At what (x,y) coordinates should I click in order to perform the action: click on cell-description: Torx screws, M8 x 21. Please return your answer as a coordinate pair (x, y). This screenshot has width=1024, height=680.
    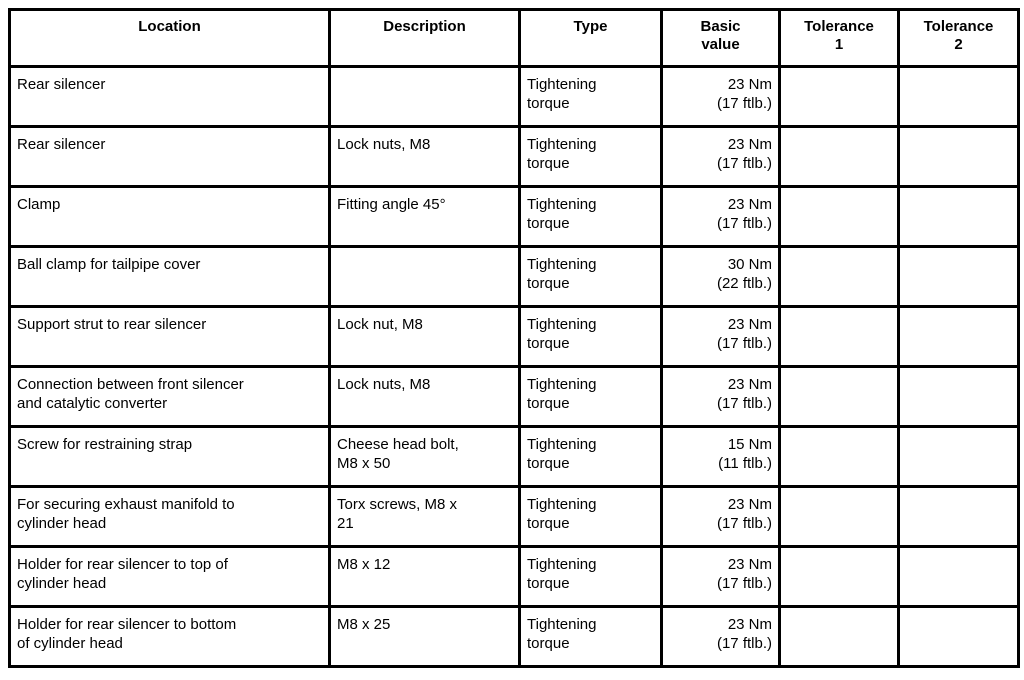
    Looking at the image, I should click on (424, 516).